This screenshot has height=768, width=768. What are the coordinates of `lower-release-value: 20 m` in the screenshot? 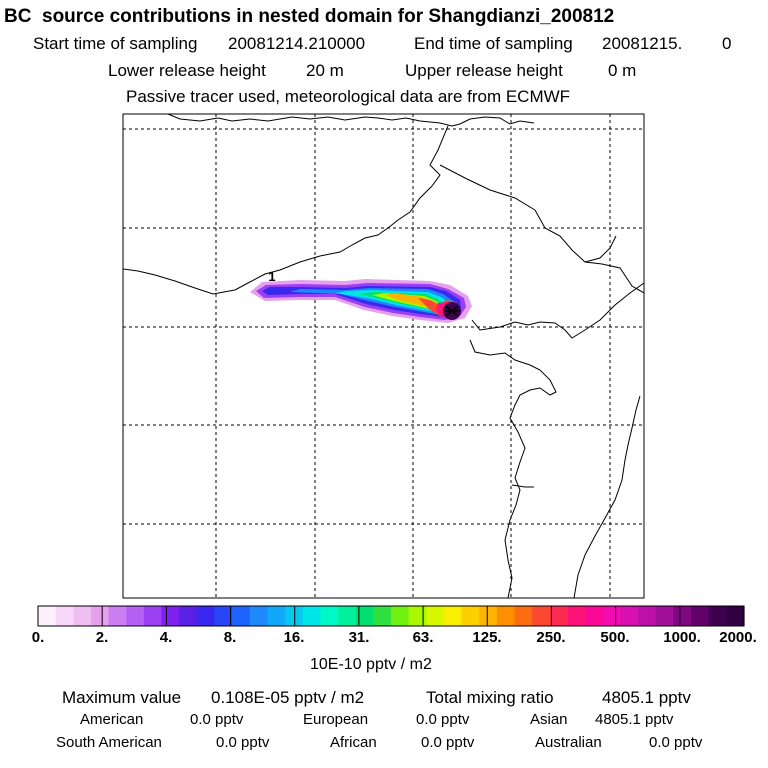 It's located at (325, 70).